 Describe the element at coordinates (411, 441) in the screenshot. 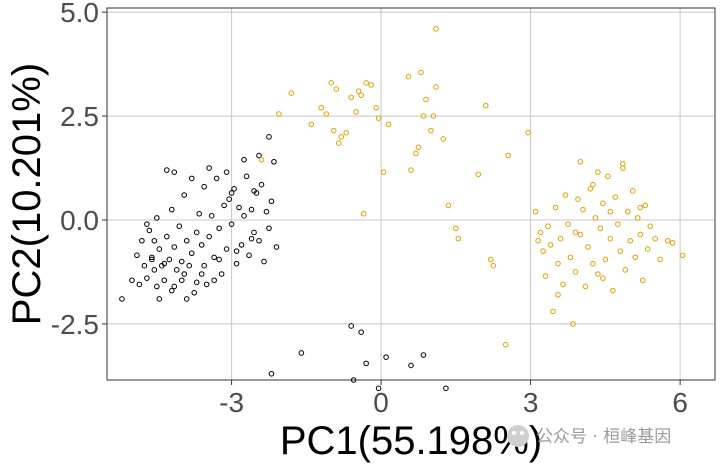

I see `x-axis-title: PC1(55.198%)` at that location.